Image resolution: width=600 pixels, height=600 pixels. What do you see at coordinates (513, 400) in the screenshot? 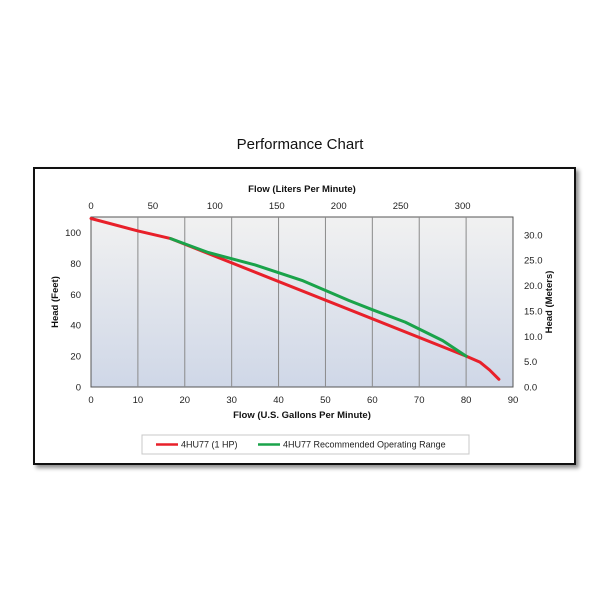
I see `x-tick-label: 90` at bounding box center [513, 400].